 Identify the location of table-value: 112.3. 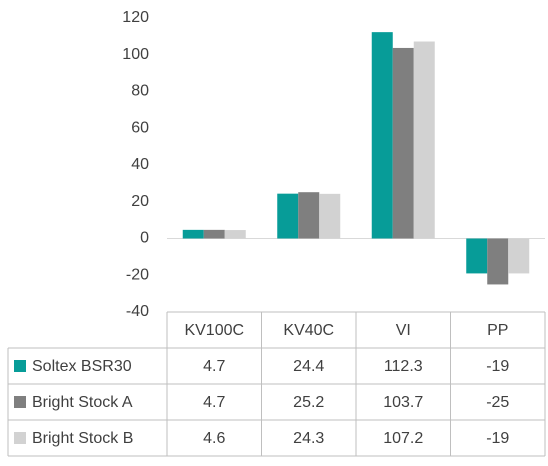
(403, 366).